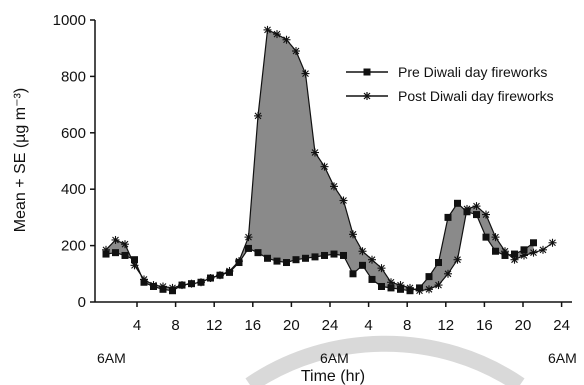 The width and height of the screenshot is (584, 385). What do you see at coordinates (20, 160) in the screenshot?
I see `y-axis-title: Mean + SE (µg m⁻³)` at bounding box center [20, 160].